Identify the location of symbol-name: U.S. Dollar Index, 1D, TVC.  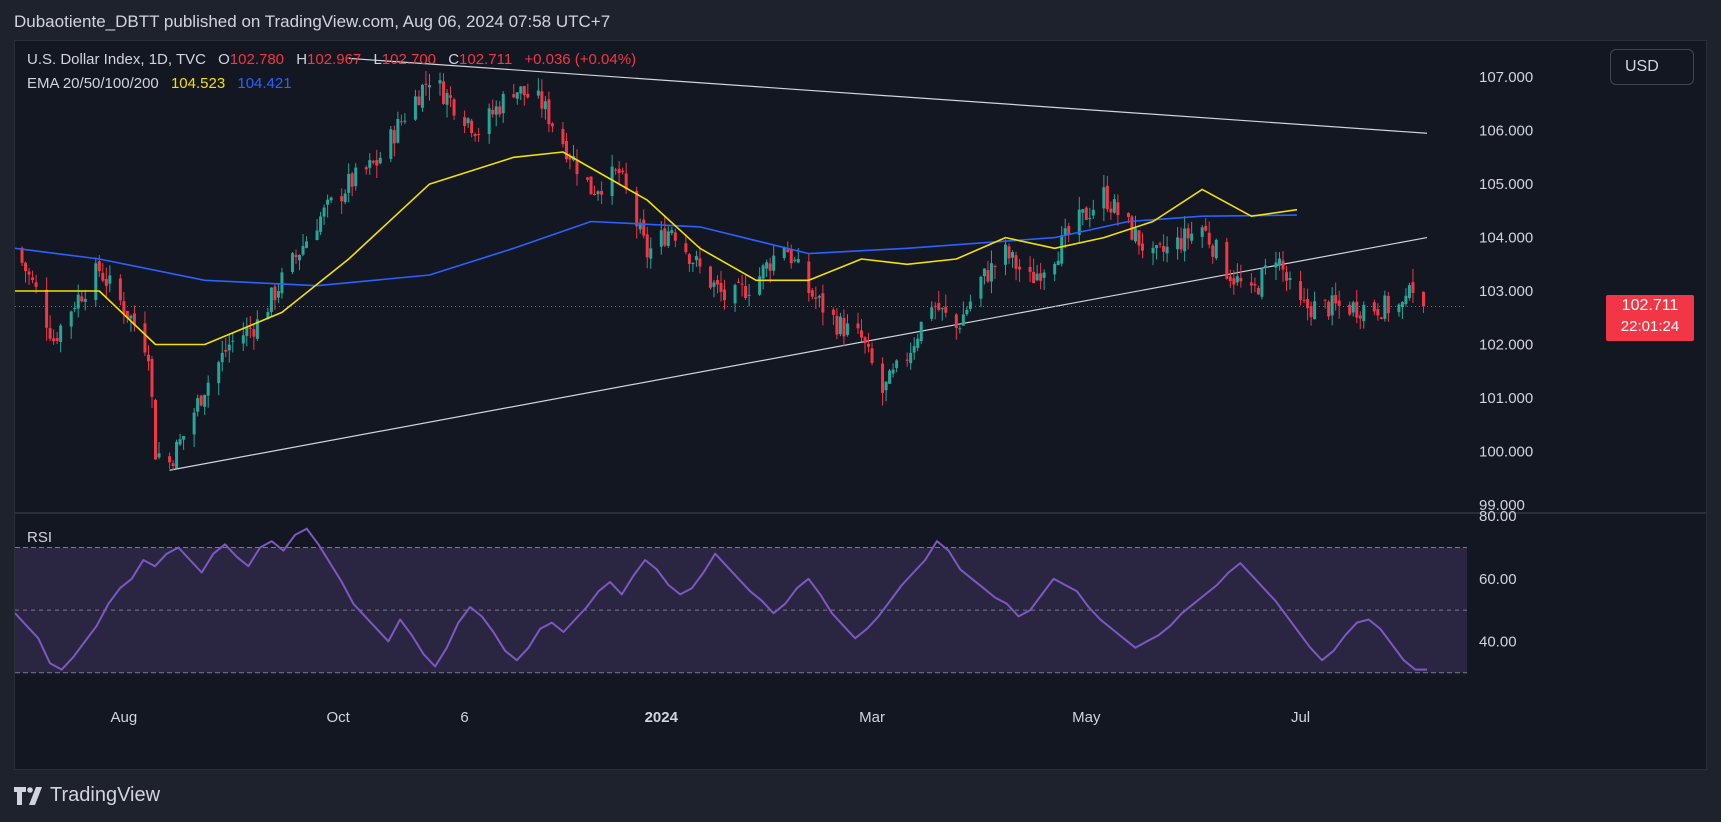
(116, 59).